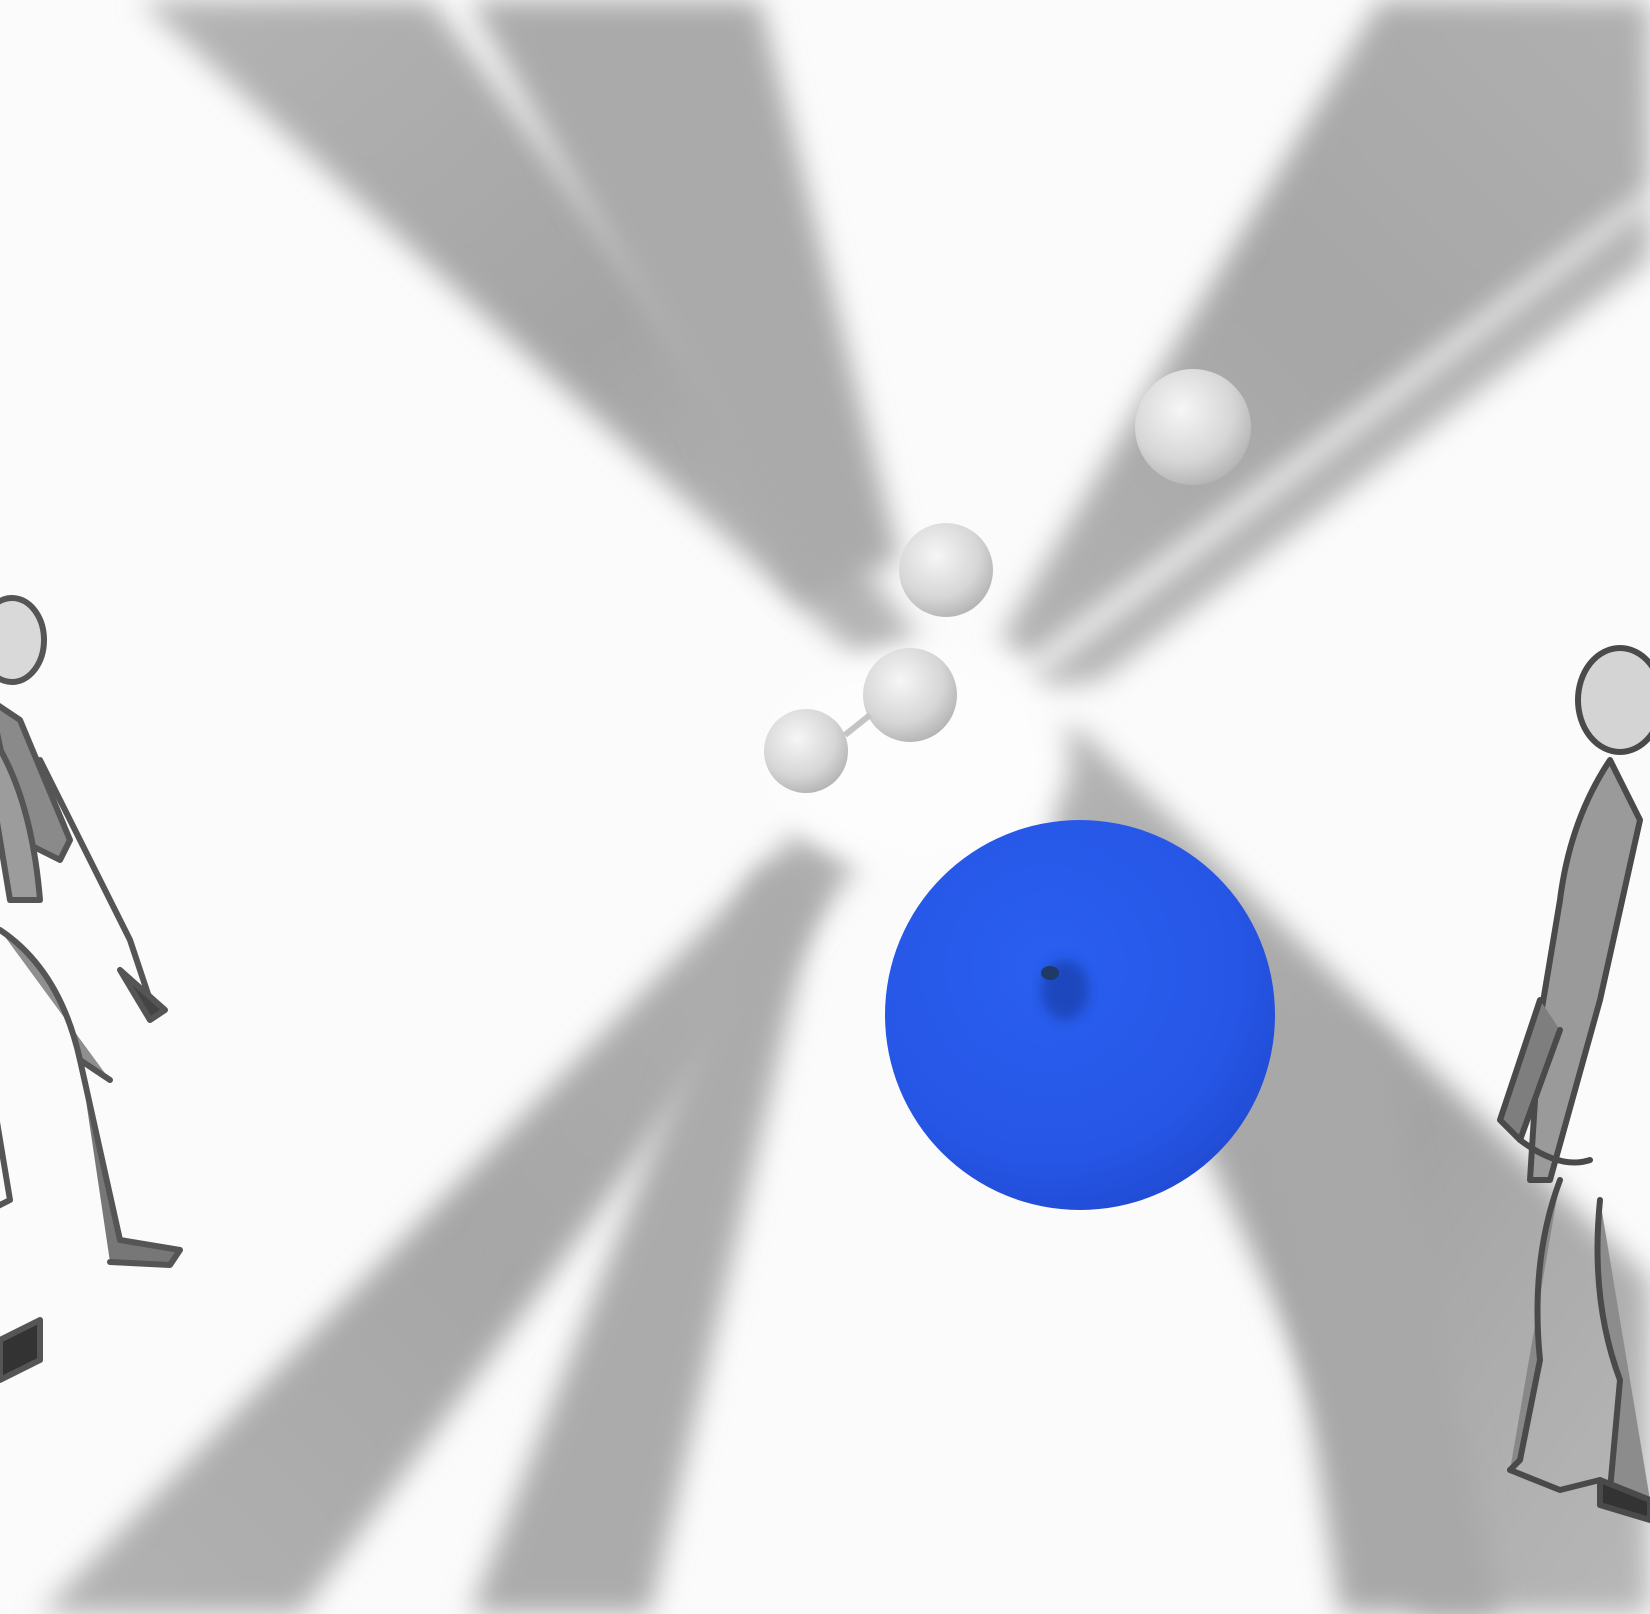  I want to click on beam-right-upper, so click(1335, 445).